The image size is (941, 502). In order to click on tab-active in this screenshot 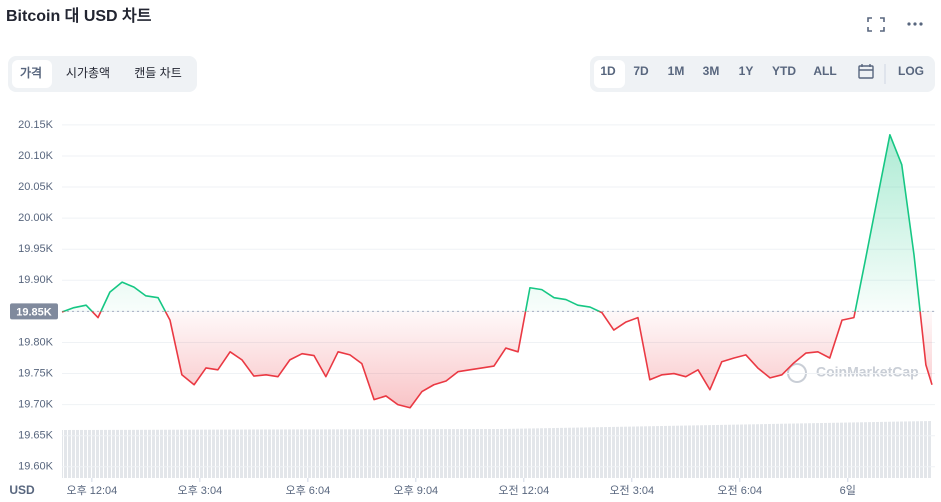, I will do `click(32, 74)`.